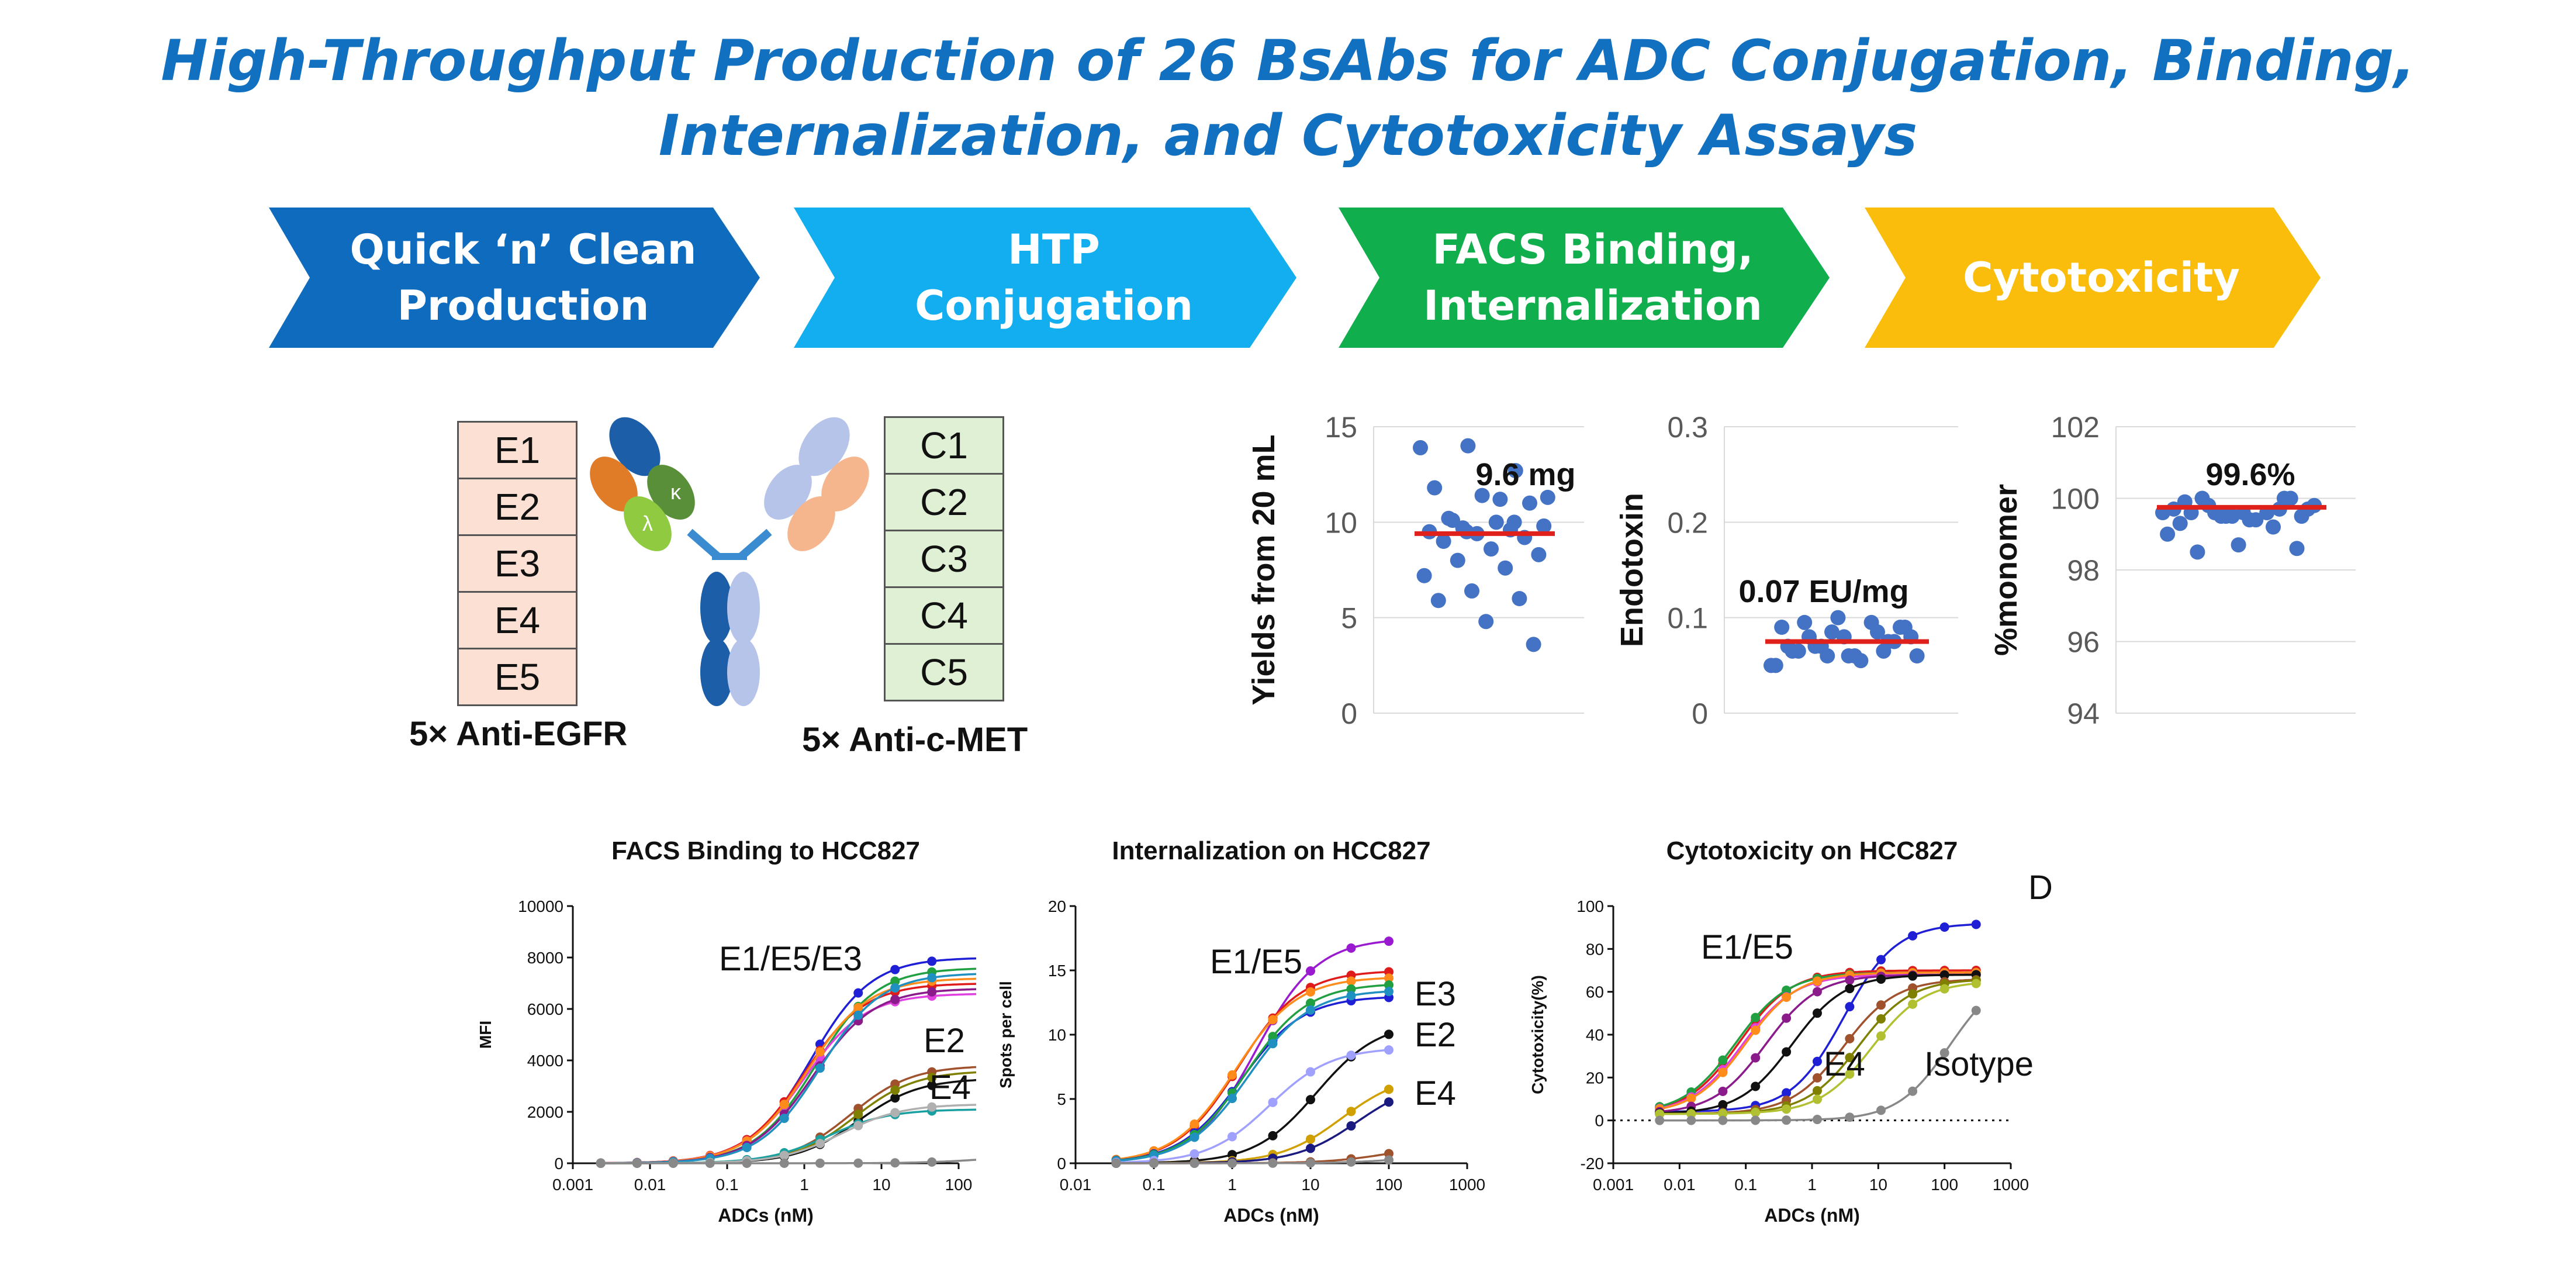  I want to click on y-tick-label: 94, so click(2083, 714).